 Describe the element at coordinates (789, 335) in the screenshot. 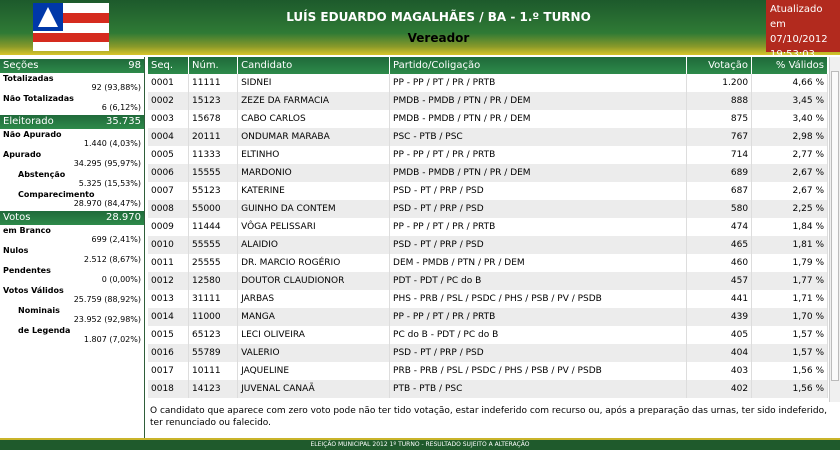

I see `cell: 1,57 %` at that location.